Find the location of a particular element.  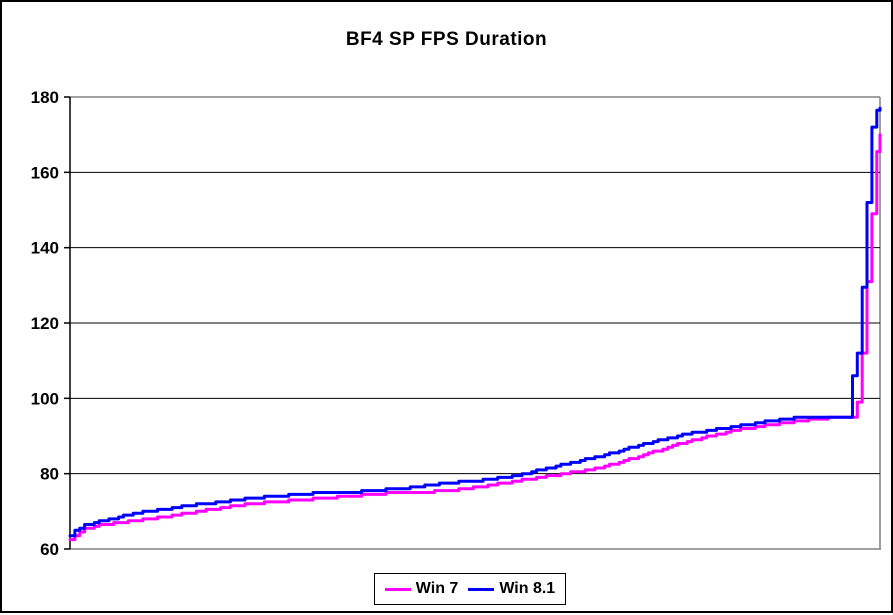

y-axis-tick-label-120: 120 is located at coordinates (45, 323).